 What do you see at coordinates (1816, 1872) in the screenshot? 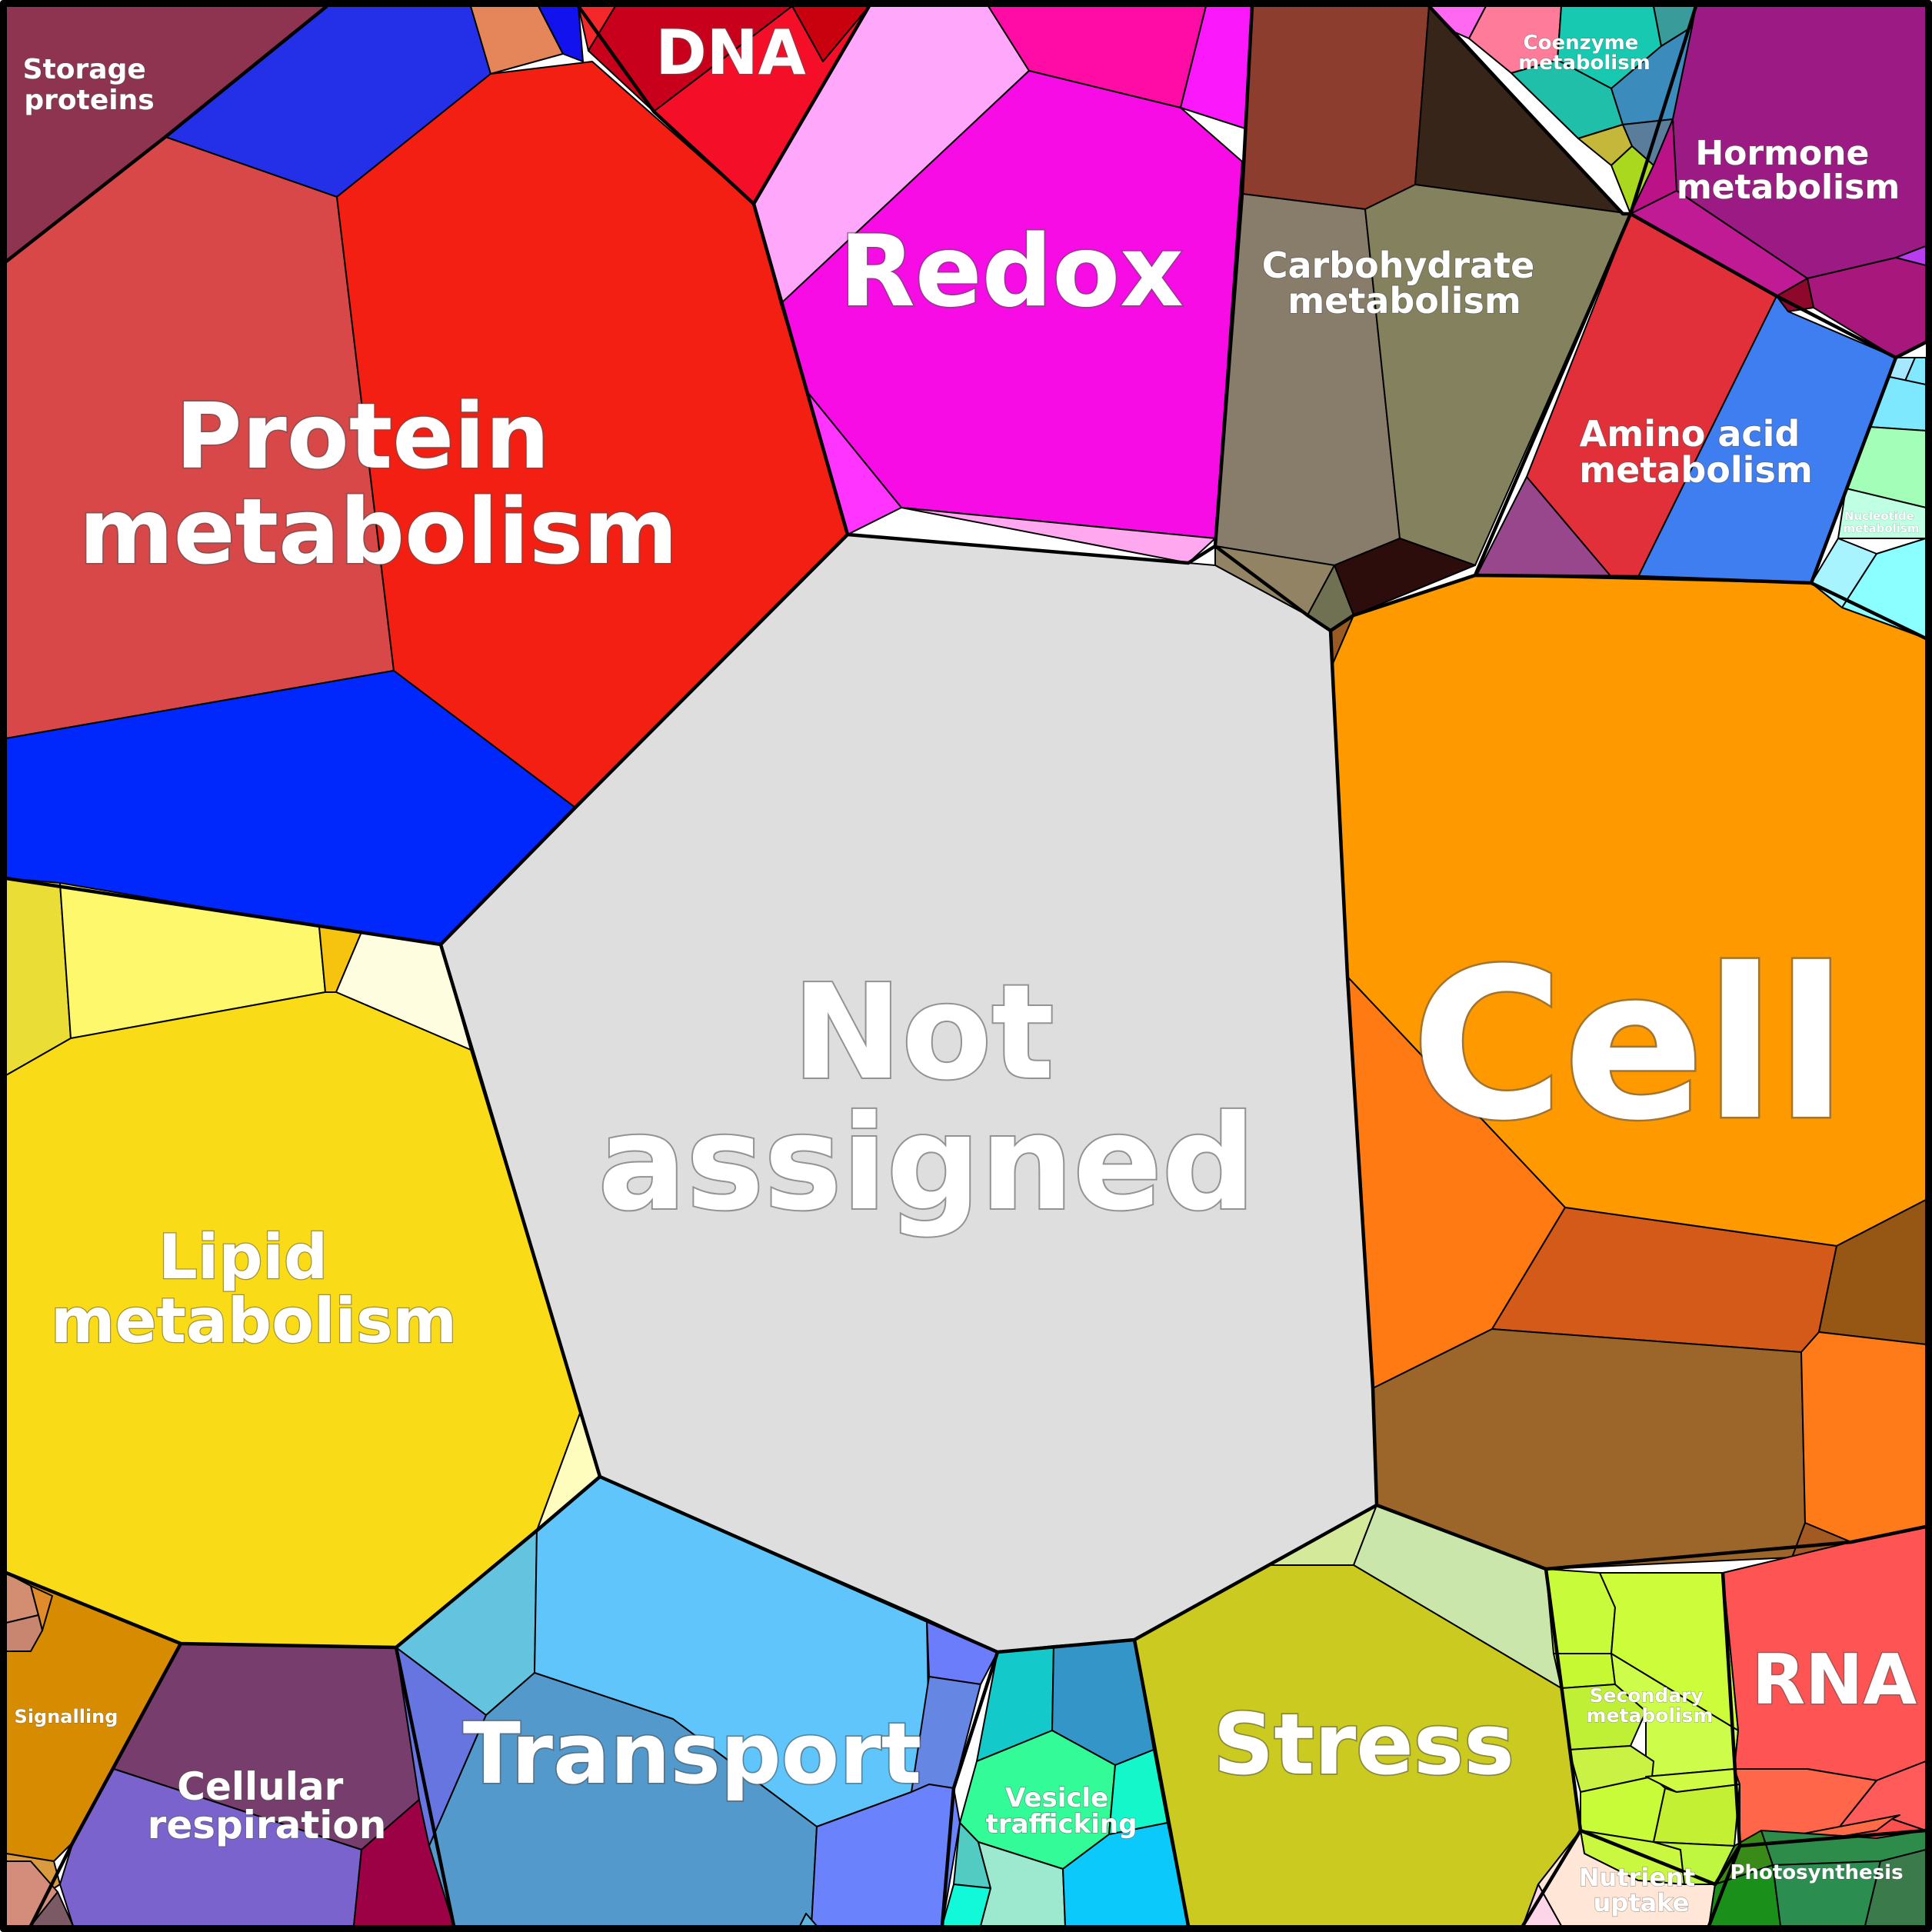
I see `label-photosynthesis: Photosynthesis` at bounding box center [1816, 1872].